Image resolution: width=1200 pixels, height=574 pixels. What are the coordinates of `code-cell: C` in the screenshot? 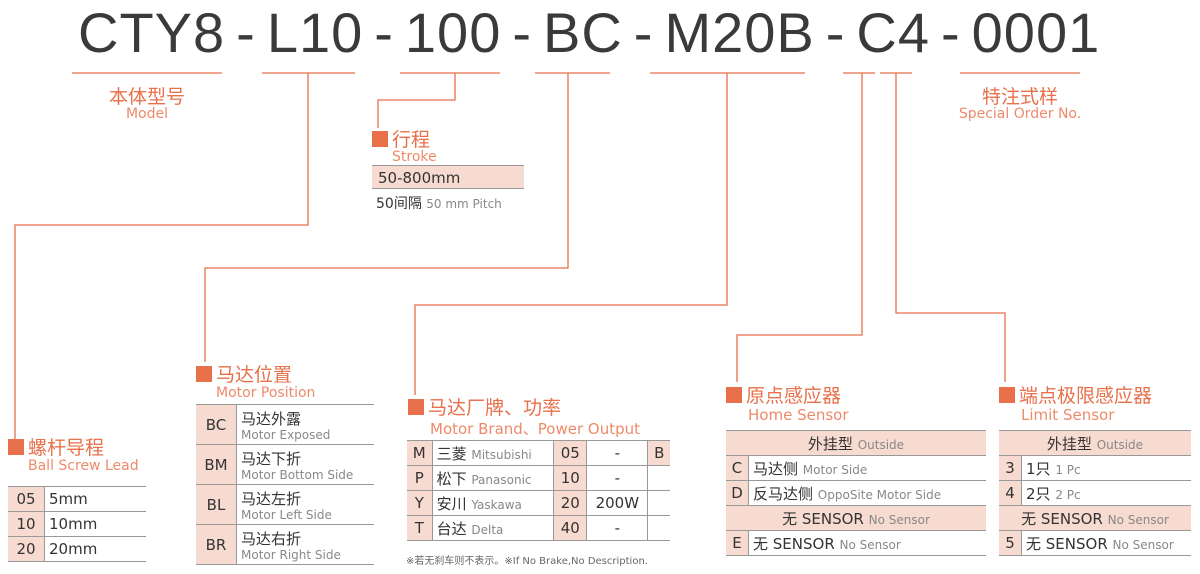 It's located at (737, 468).